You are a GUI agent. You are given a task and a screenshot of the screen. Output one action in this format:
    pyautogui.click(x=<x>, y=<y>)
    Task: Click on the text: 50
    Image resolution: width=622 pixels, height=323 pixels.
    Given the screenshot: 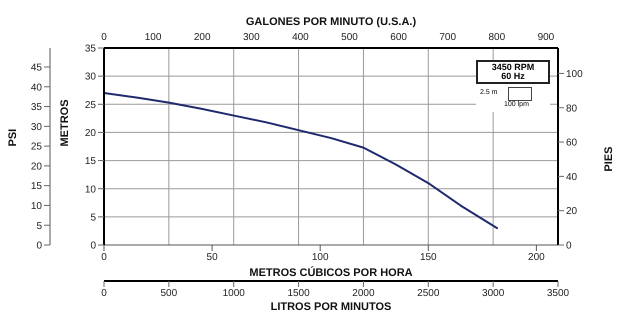 What is the action you would take?
    pyautogui.click(x=212, y=258)
    